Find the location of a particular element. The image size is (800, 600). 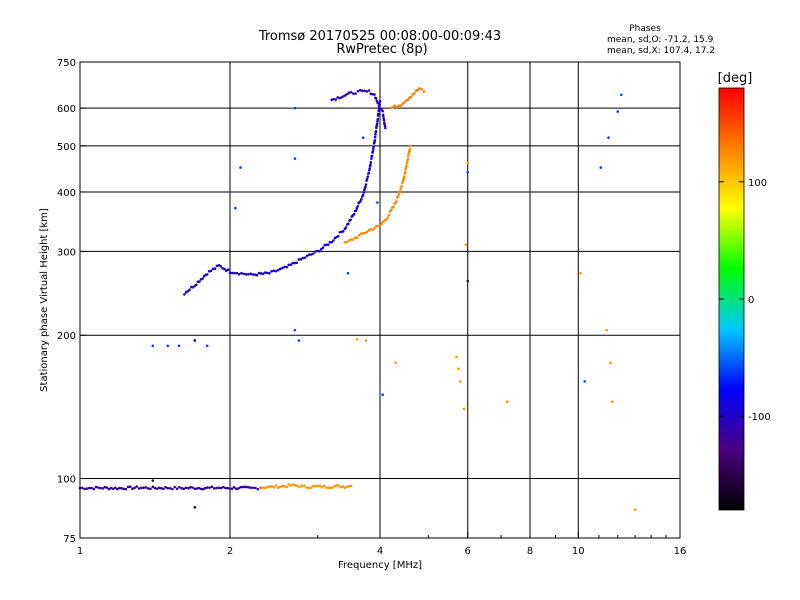

y-tick-label: 750 is located at coordinates (66, 63).